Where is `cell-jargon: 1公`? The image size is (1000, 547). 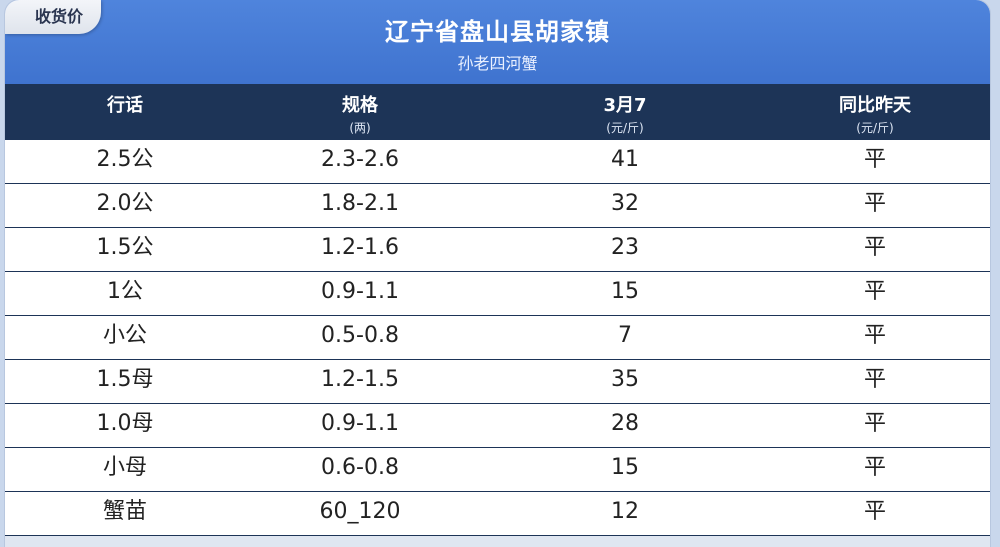
cell-jargon: 1公 is located at coordinates (125, 291).